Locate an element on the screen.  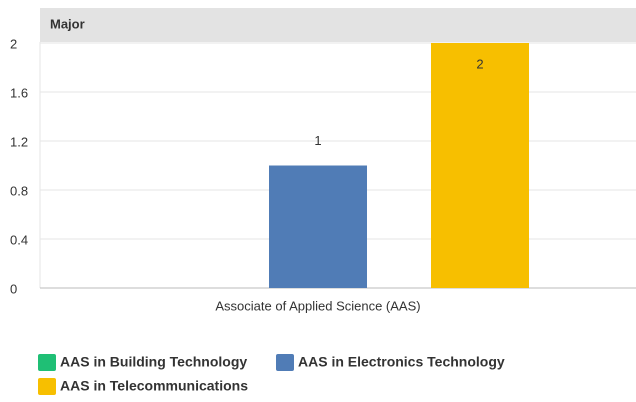
x-tick-label: Associate of Applied Science (AAS) is located at coordinates (317, 305).